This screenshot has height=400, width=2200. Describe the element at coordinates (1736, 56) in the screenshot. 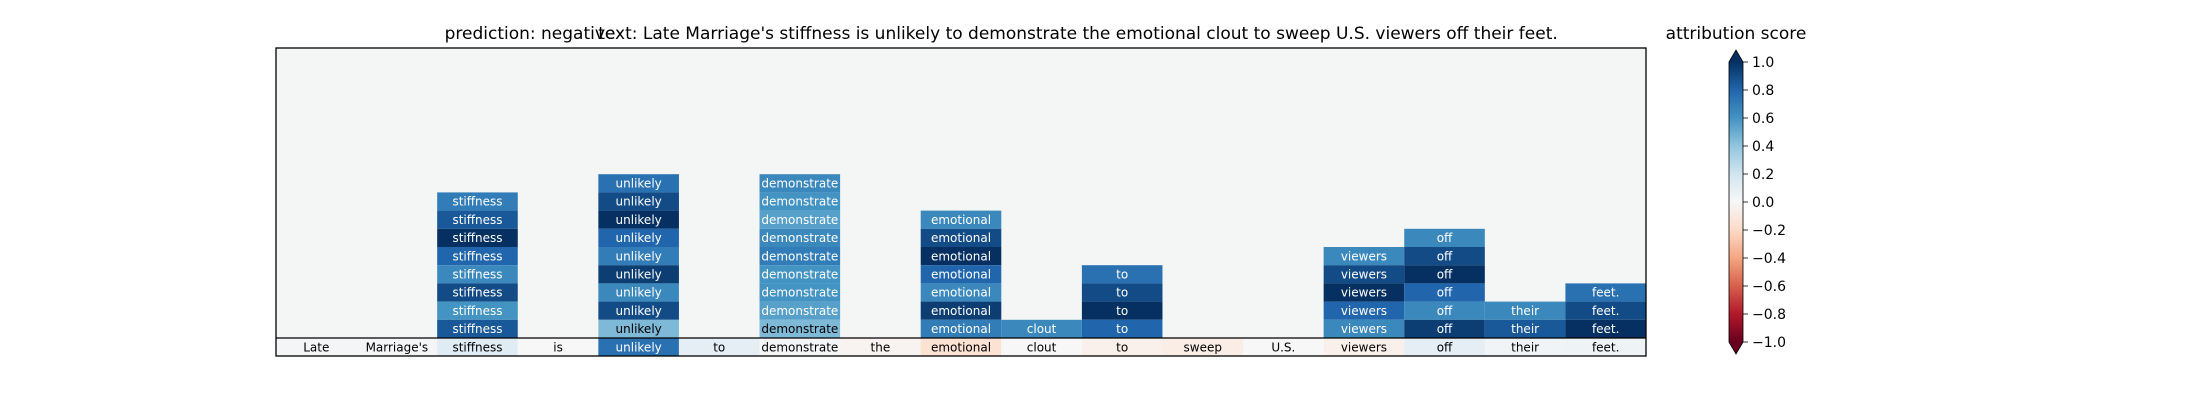

I see `colorbar-max-extend` at that location.